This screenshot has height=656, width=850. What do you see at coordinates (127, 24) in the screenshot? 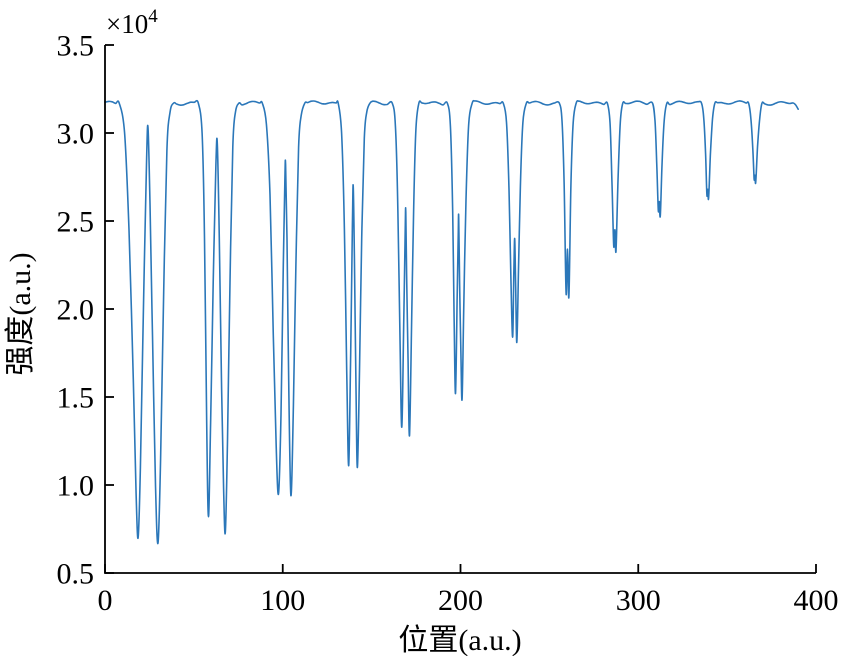
I see `offset-base: ×10` at bounding box center [127, 24].